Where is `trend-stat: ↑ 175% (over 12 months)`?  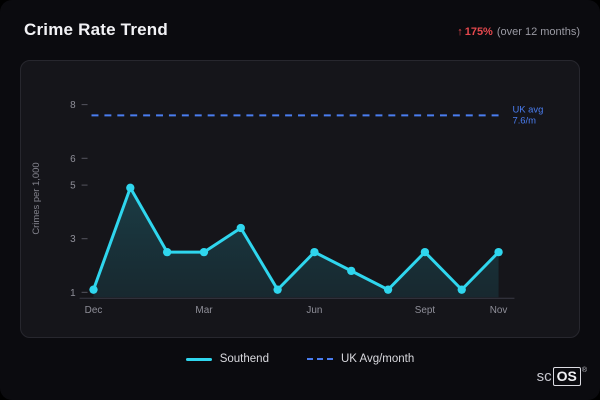 trend-stat: ↑ 175% (over 12 months) is located at coordinates (518, 32).